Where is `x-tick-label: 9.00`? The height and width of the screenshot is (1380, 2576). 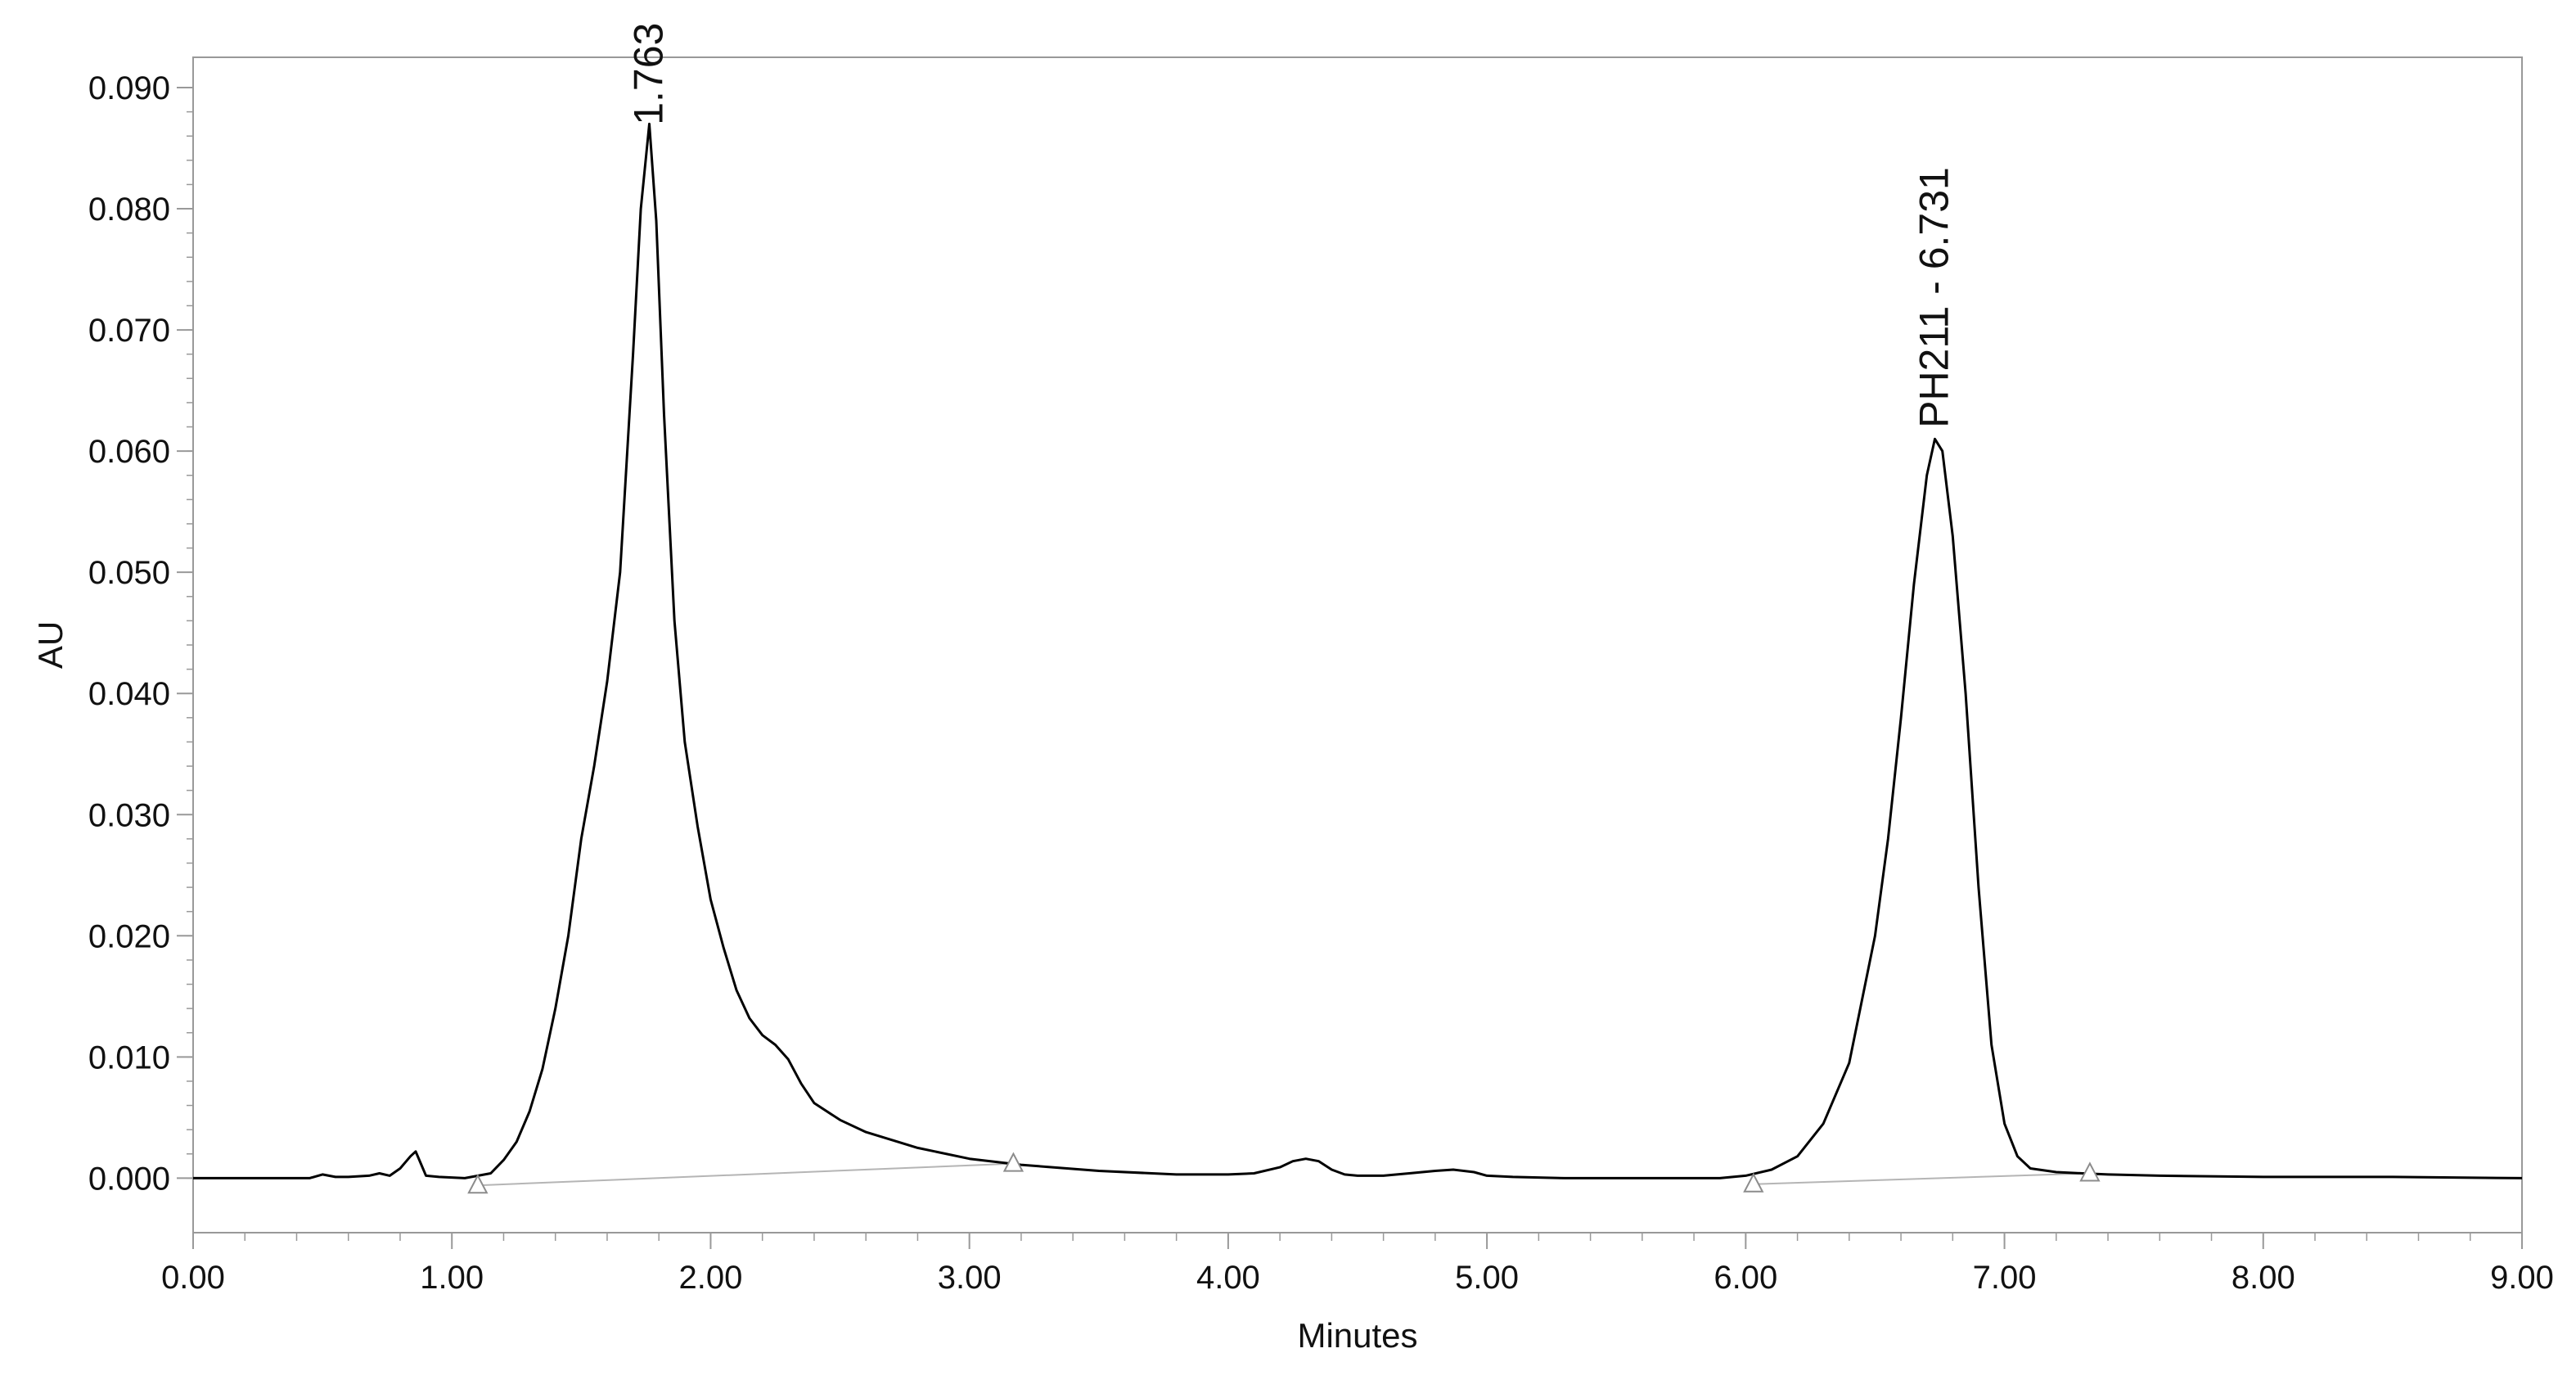 x-tick-label: 9.00 is located at coordinates (2522, 1278).